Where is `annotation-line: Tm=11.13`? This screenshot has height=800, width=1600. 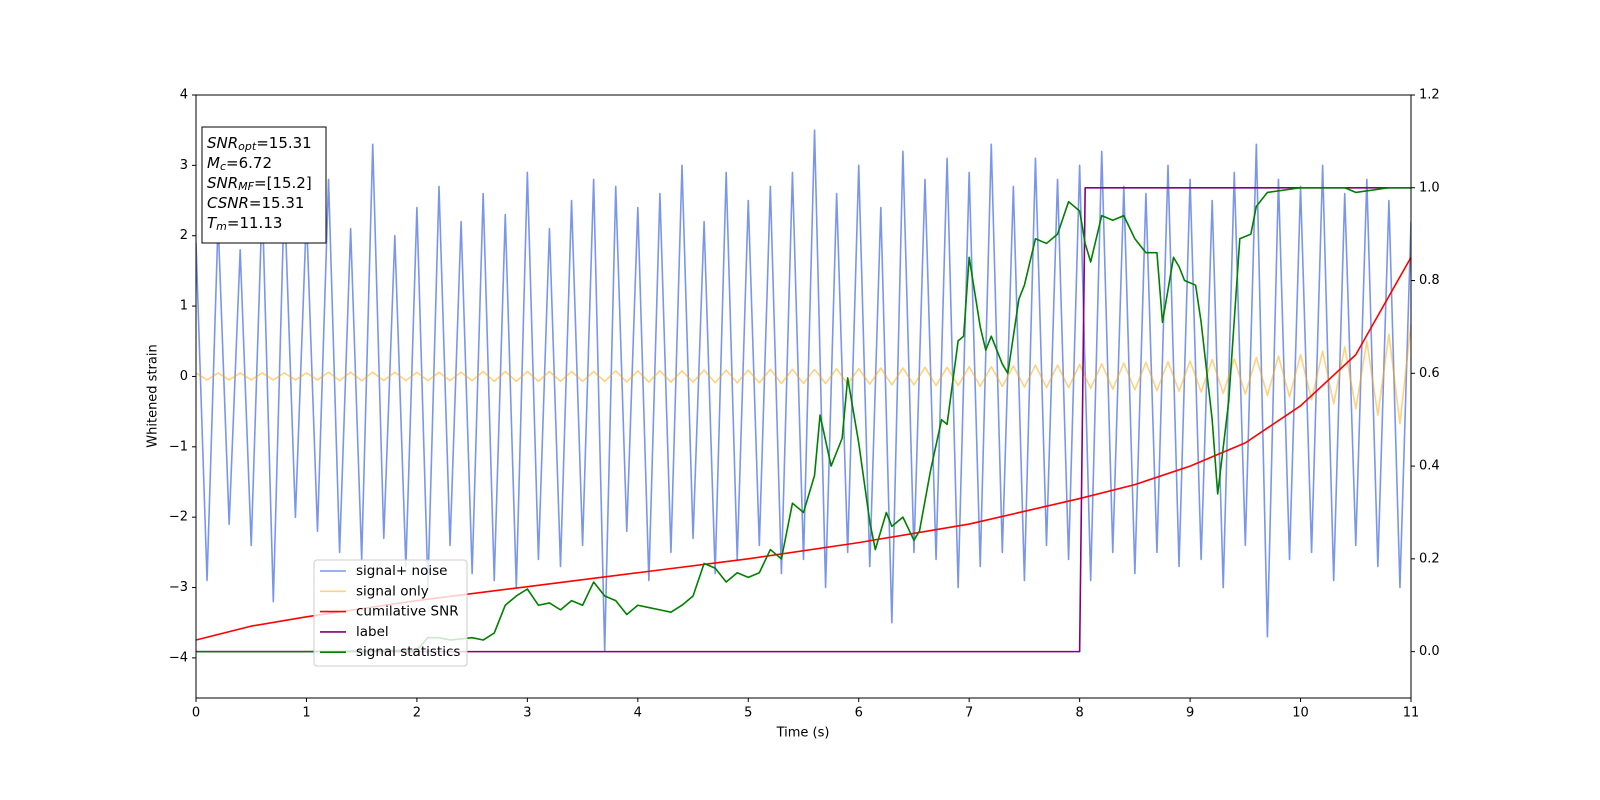 annotation-line: Tm=11.13 is located at coordinates (244, 224).